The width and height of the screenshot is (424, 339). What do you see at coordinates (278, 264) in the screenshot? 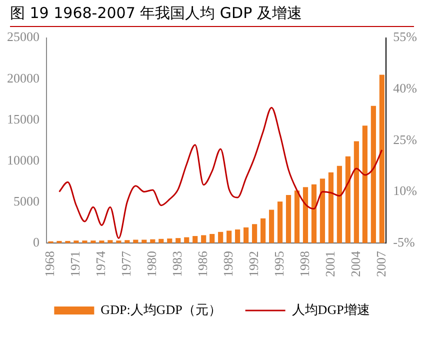
I see `x-tick-label: 1995` at bounding box center [278, 264].